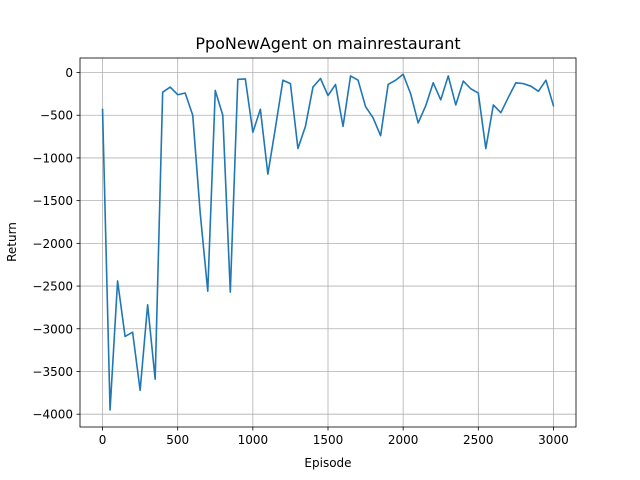 This screenshot has width=640, height=480. Describe the element at coordinates (327, 43) in the screenshot. I see `chart-title: PpoNewAgent on mainrestaurant` at that location.